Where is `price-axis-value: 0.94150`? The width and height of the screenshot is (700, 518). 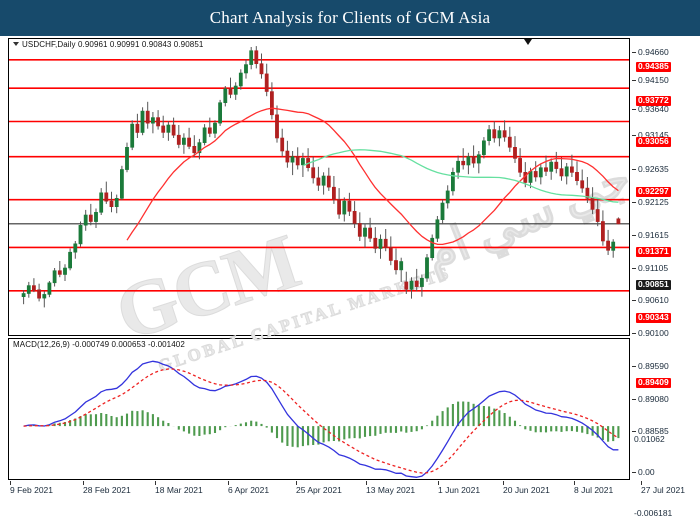
price-axis-value: 0.94150 is located at coordinates (653, 80).